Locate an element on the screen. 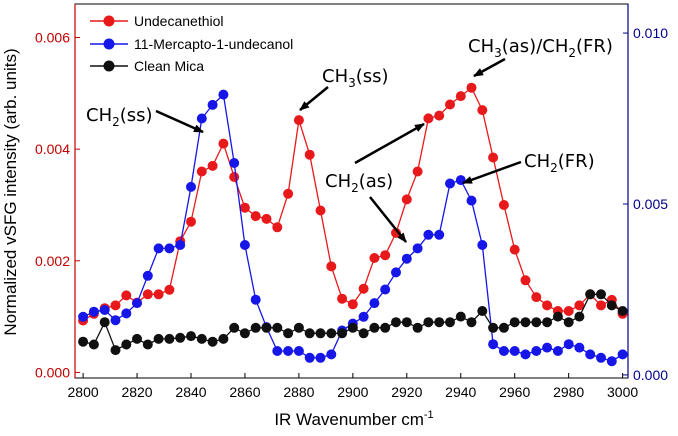 The image size is (678, 436). y-tick-label: 0.006 is located at coordinates (52, 37).